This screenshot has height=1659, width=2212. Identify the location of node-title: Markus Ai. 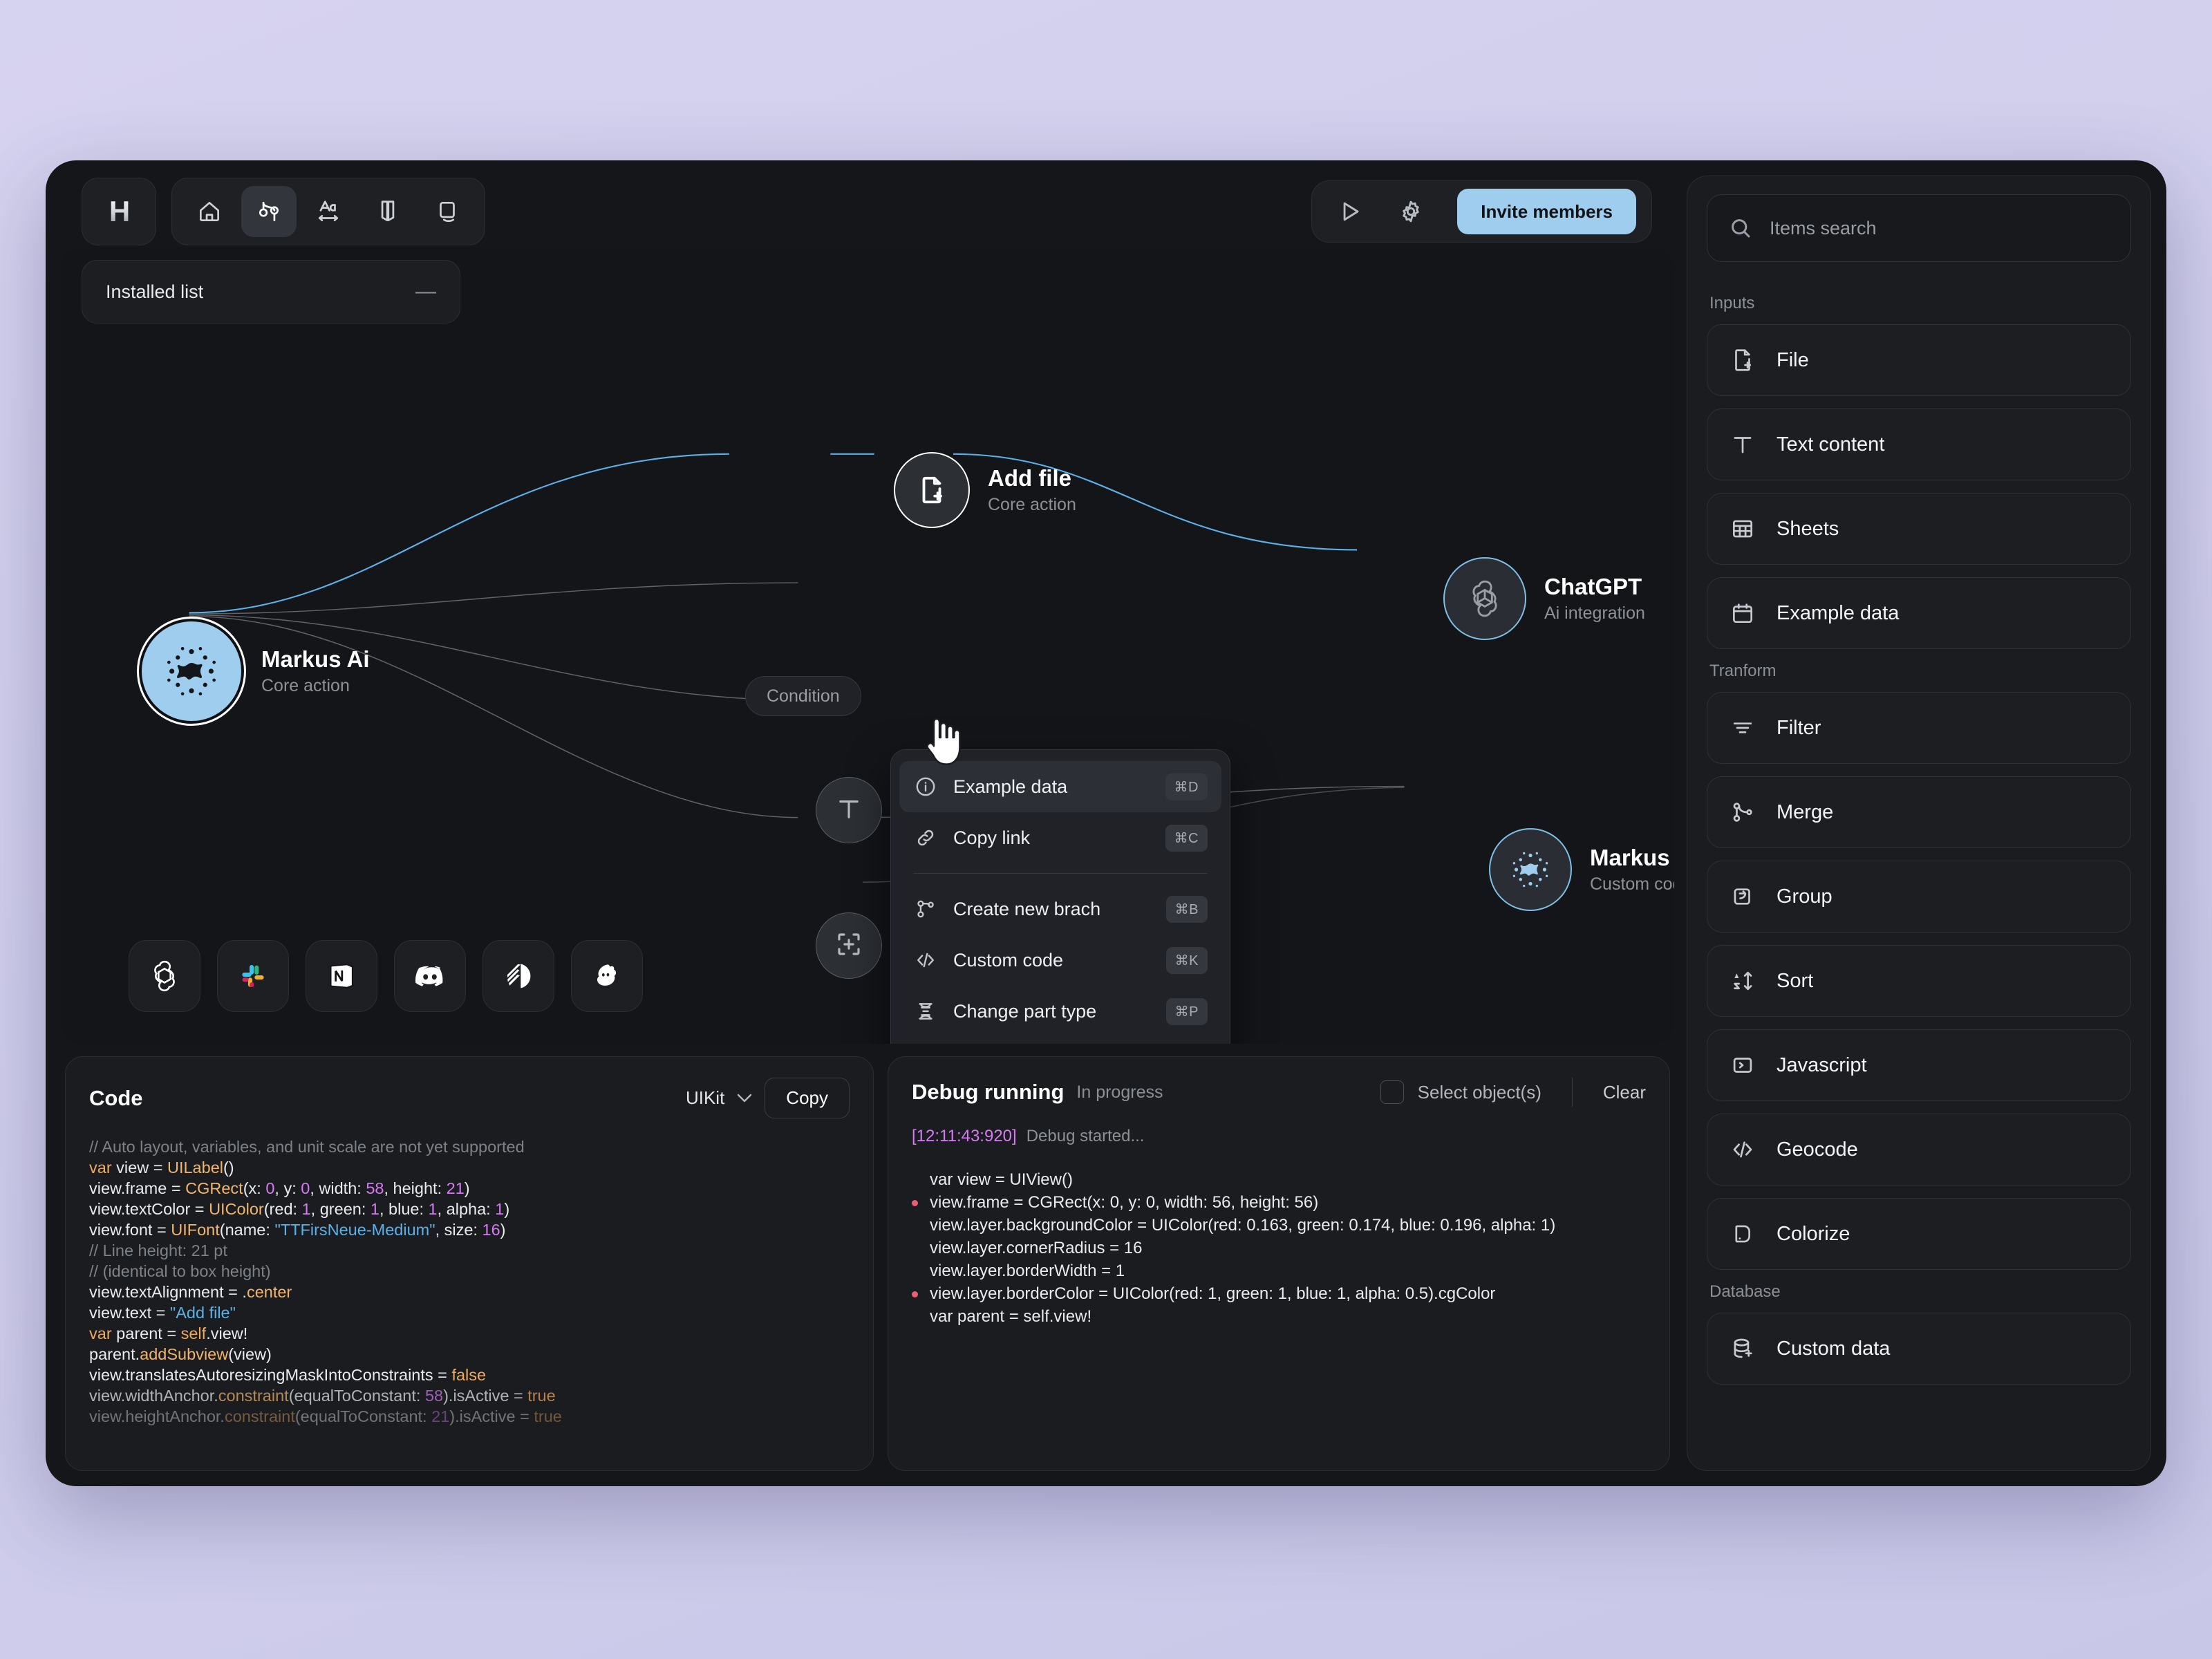
(315, 659).